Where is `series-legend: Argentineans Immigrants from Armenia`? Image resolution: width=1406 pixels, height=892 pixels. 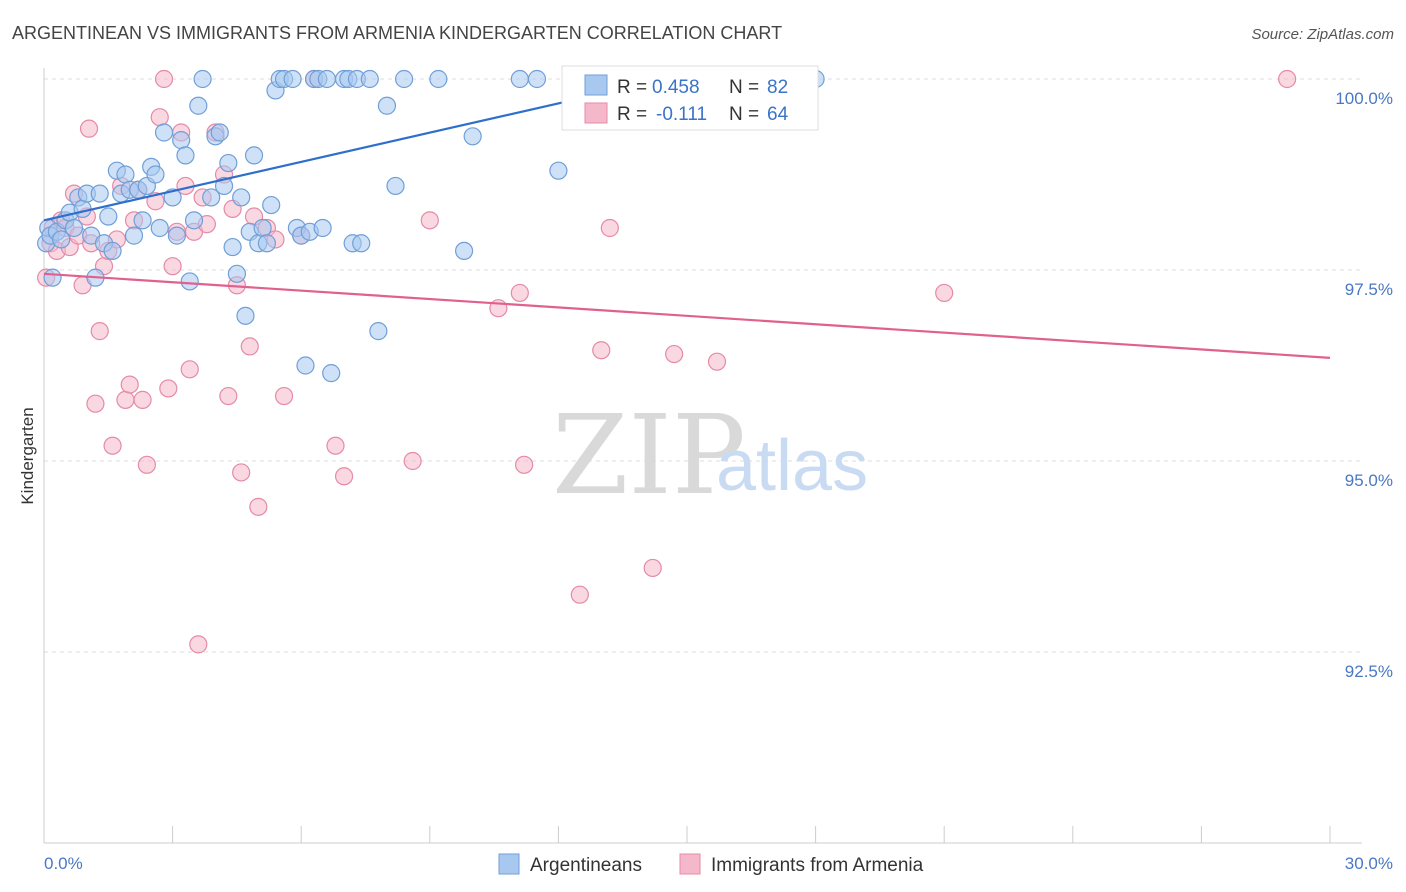
series-legend: Argentineans Immigrants from Armenia is located at coordinates (711, 864).